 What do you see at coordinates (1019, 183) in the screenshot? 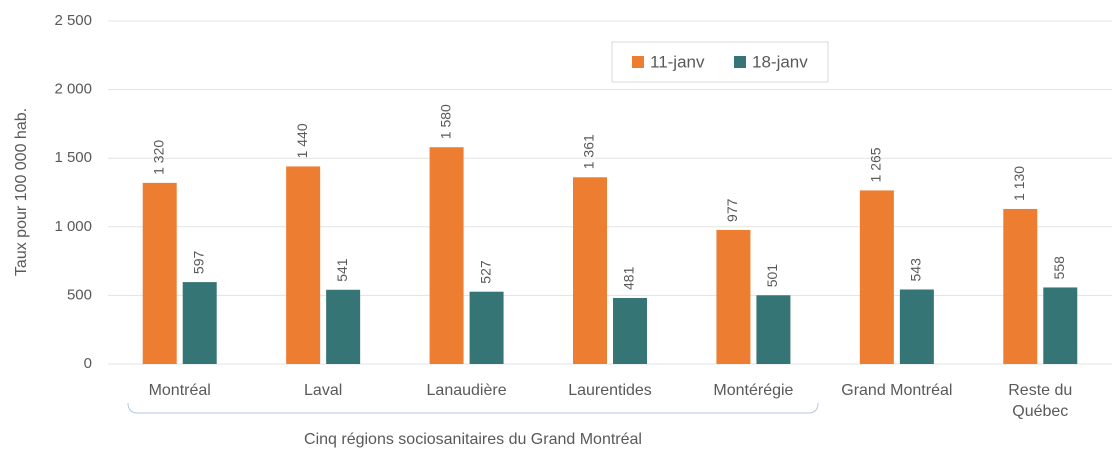
I see `data-label: 1 130` at bounding box center [1019, 183].